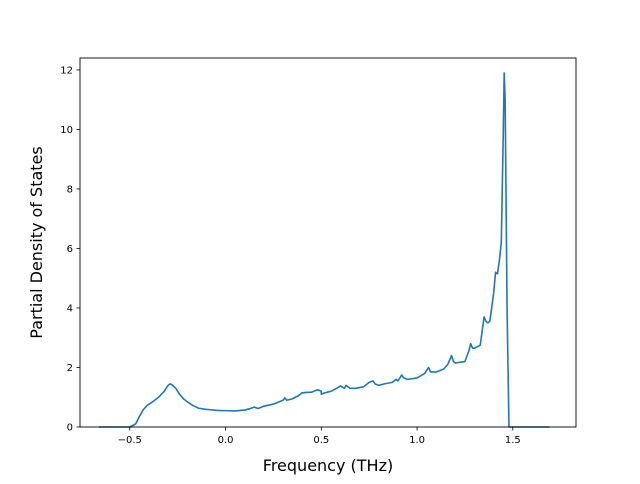 The height and width of the screenshot is (484, 640). I want to click on x-axis-title: Frequency (THz), so click(328, 465).